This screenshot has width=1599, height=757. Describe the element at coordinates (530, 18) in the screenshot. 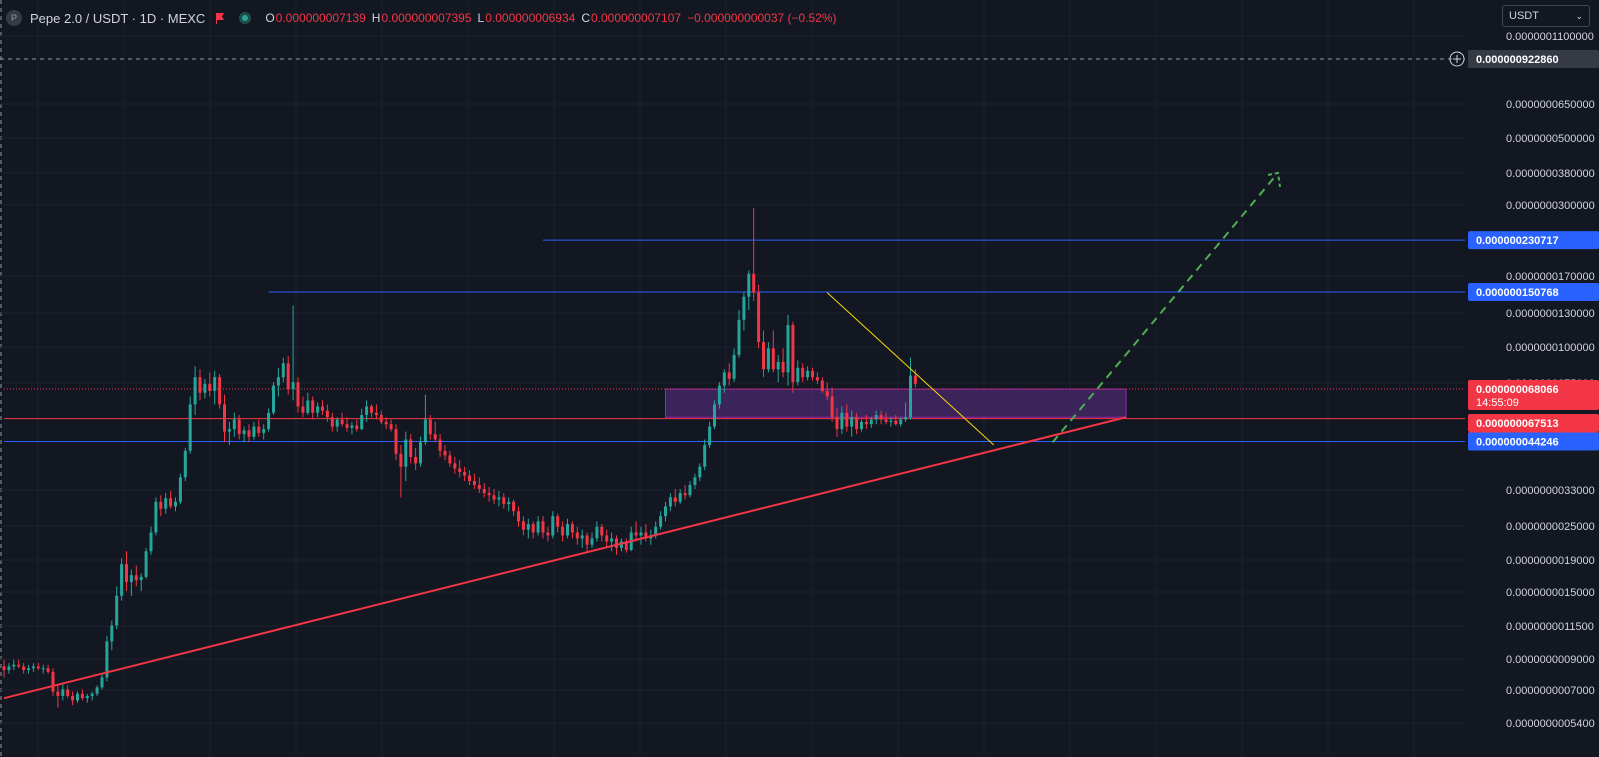

I see `ohlc-low-value: 0.000000006934` at that location.